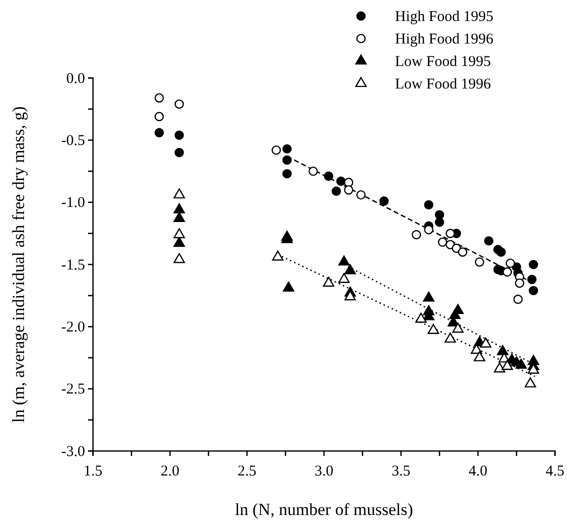  I want to click on y-tick-label: 0.0, so click(75, 78).